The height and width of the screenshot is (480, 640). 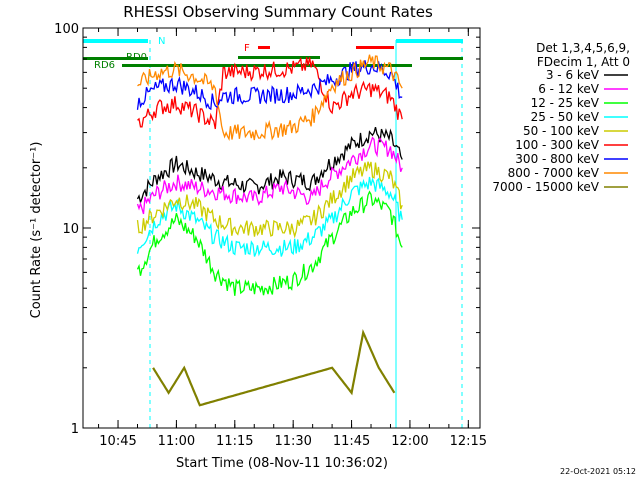 I want to click on x-tick-label: 11:45, so click(x=351, y=441).